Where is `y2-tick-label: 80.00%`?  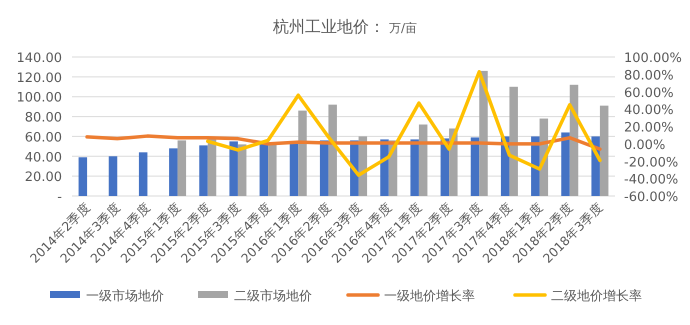 y2-tick-label: 80.00% is located at coordinates (649, 76).